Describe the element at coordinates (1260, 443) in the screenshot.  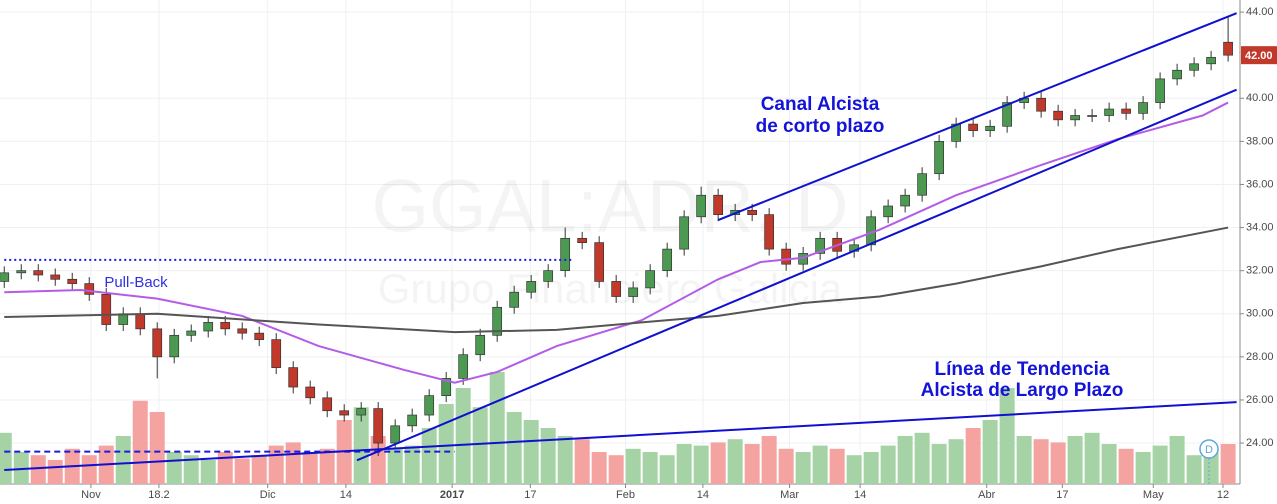
I see `y-tick-label: 24.00` at that location.